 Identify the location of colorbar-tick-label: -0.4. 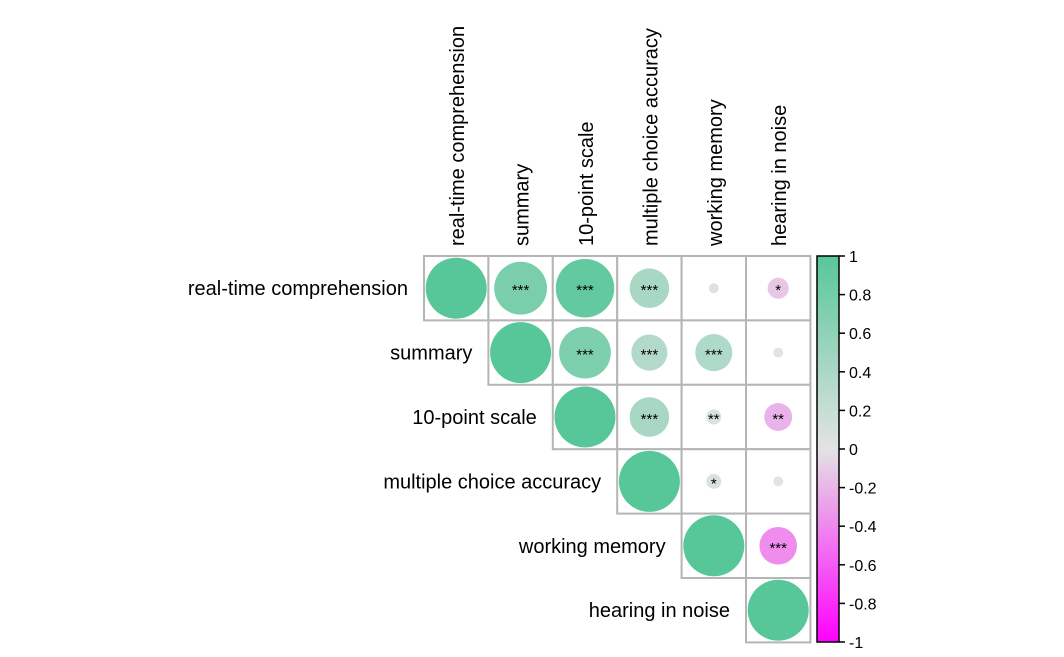
(863, 527).